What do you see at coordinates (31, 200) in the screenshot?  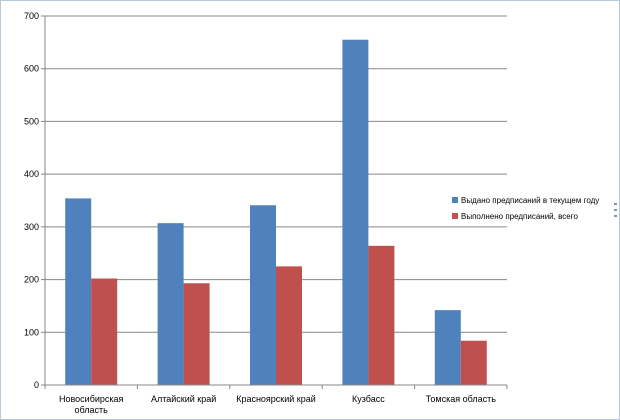 I see `y-axis-tick-labels: 0 100 200 300 400 500 600 700` at bounding box center [31, 200].